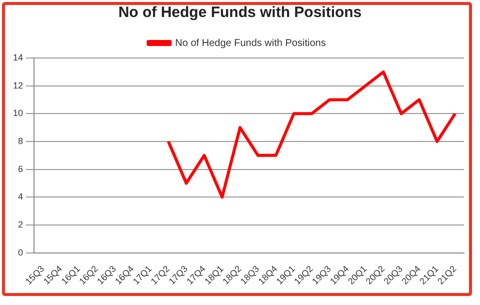 The height and width of the screenshot is (305, 480). What do you see at coordinates (240, 12) in the screenshot?
I see `chart-title: No of Hedge Funds with Positions` at bounding box center [240, 12].